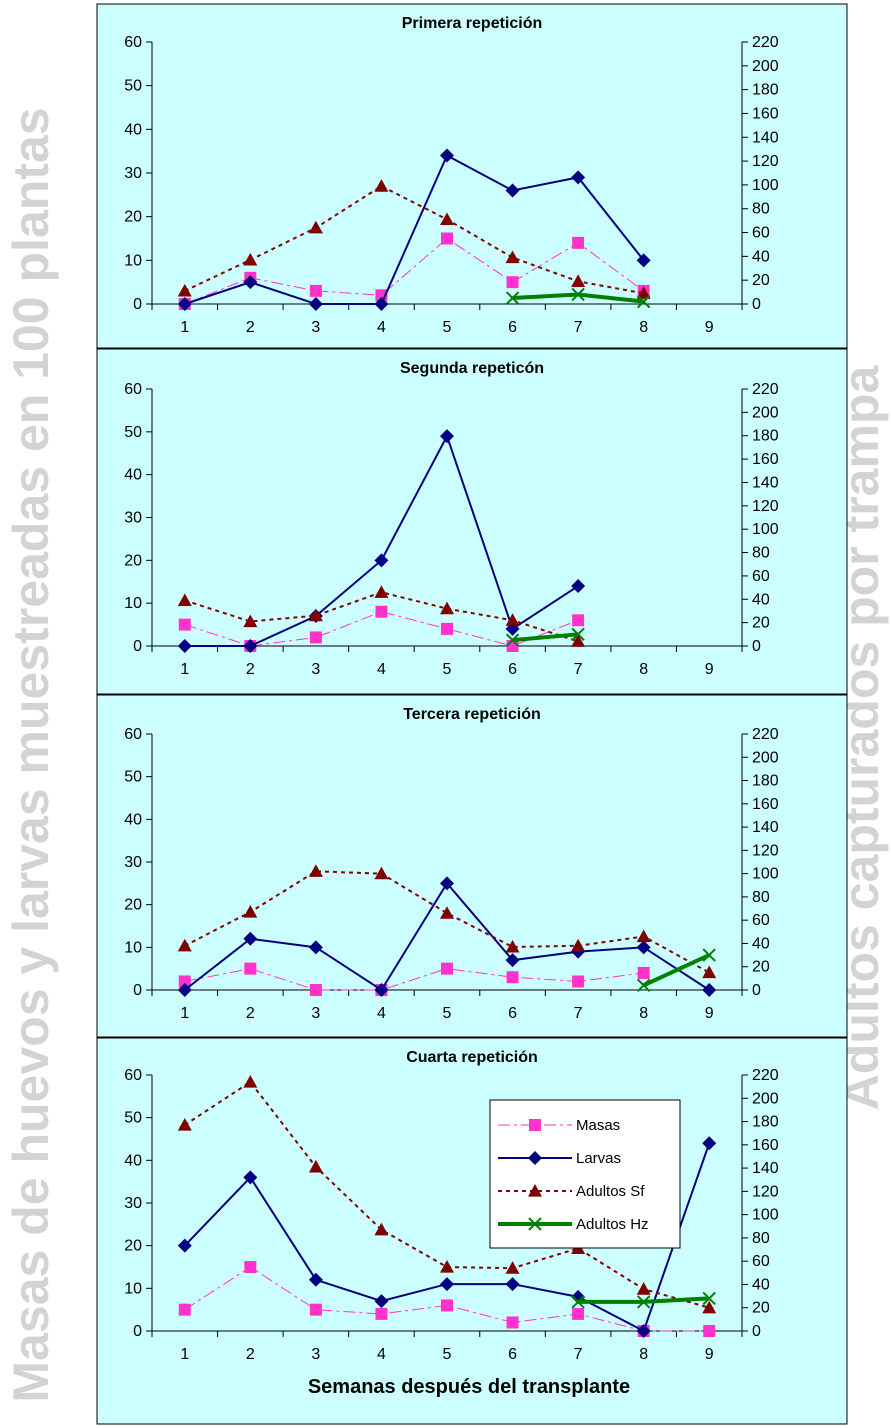  What do you see at coordinates (535, 1224) in the screenshot?
I see `legend-marker-adultos-hz` at bounding box center [535, 1224].